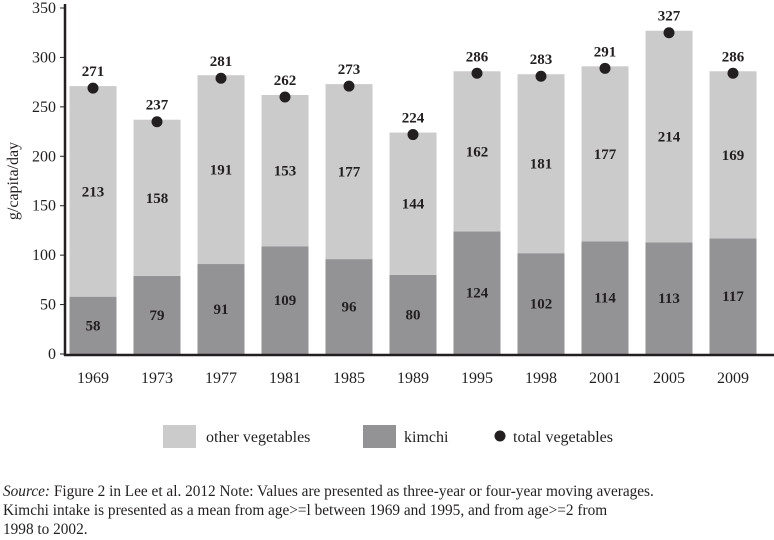 This screenshot has width=774, height=540. What do you see at coordinates (45, 529) in the screenshot?
I see `caption-line-3: 1998 to 2002.` at bounding box center [45, 529].